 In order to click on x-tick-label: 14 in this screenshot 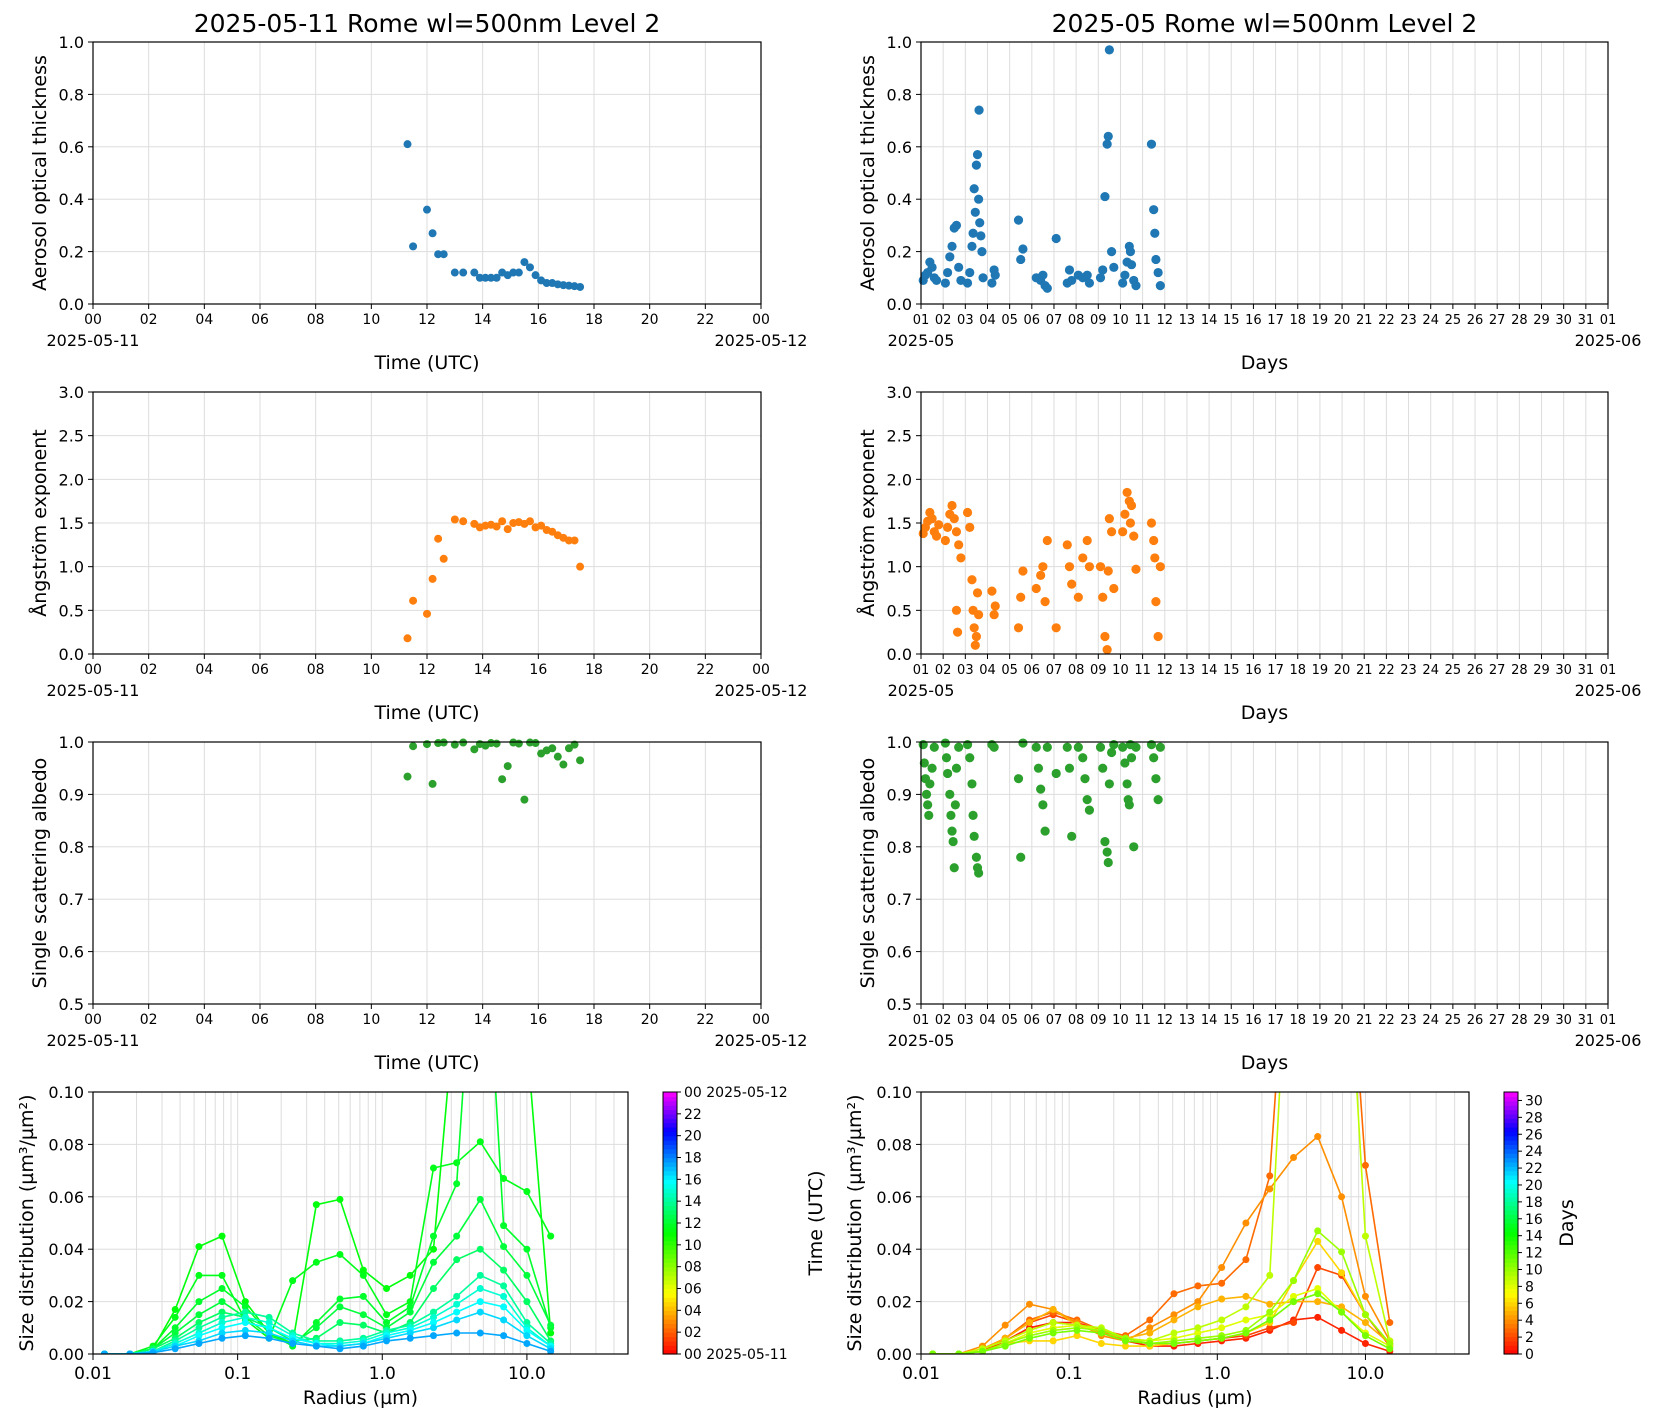, I will do `click(1209, 1020)`.